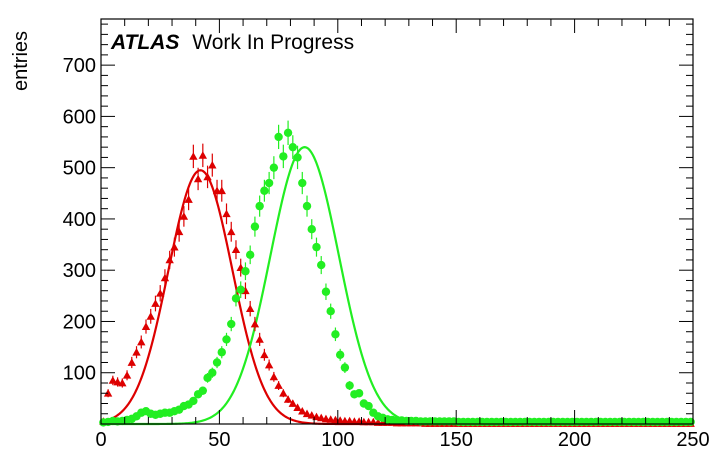 This screenshot has height=458, width=712. Describe the element at coordinates (79, 169) in the screenshot. I see `y-tick-label: 500` at that location.